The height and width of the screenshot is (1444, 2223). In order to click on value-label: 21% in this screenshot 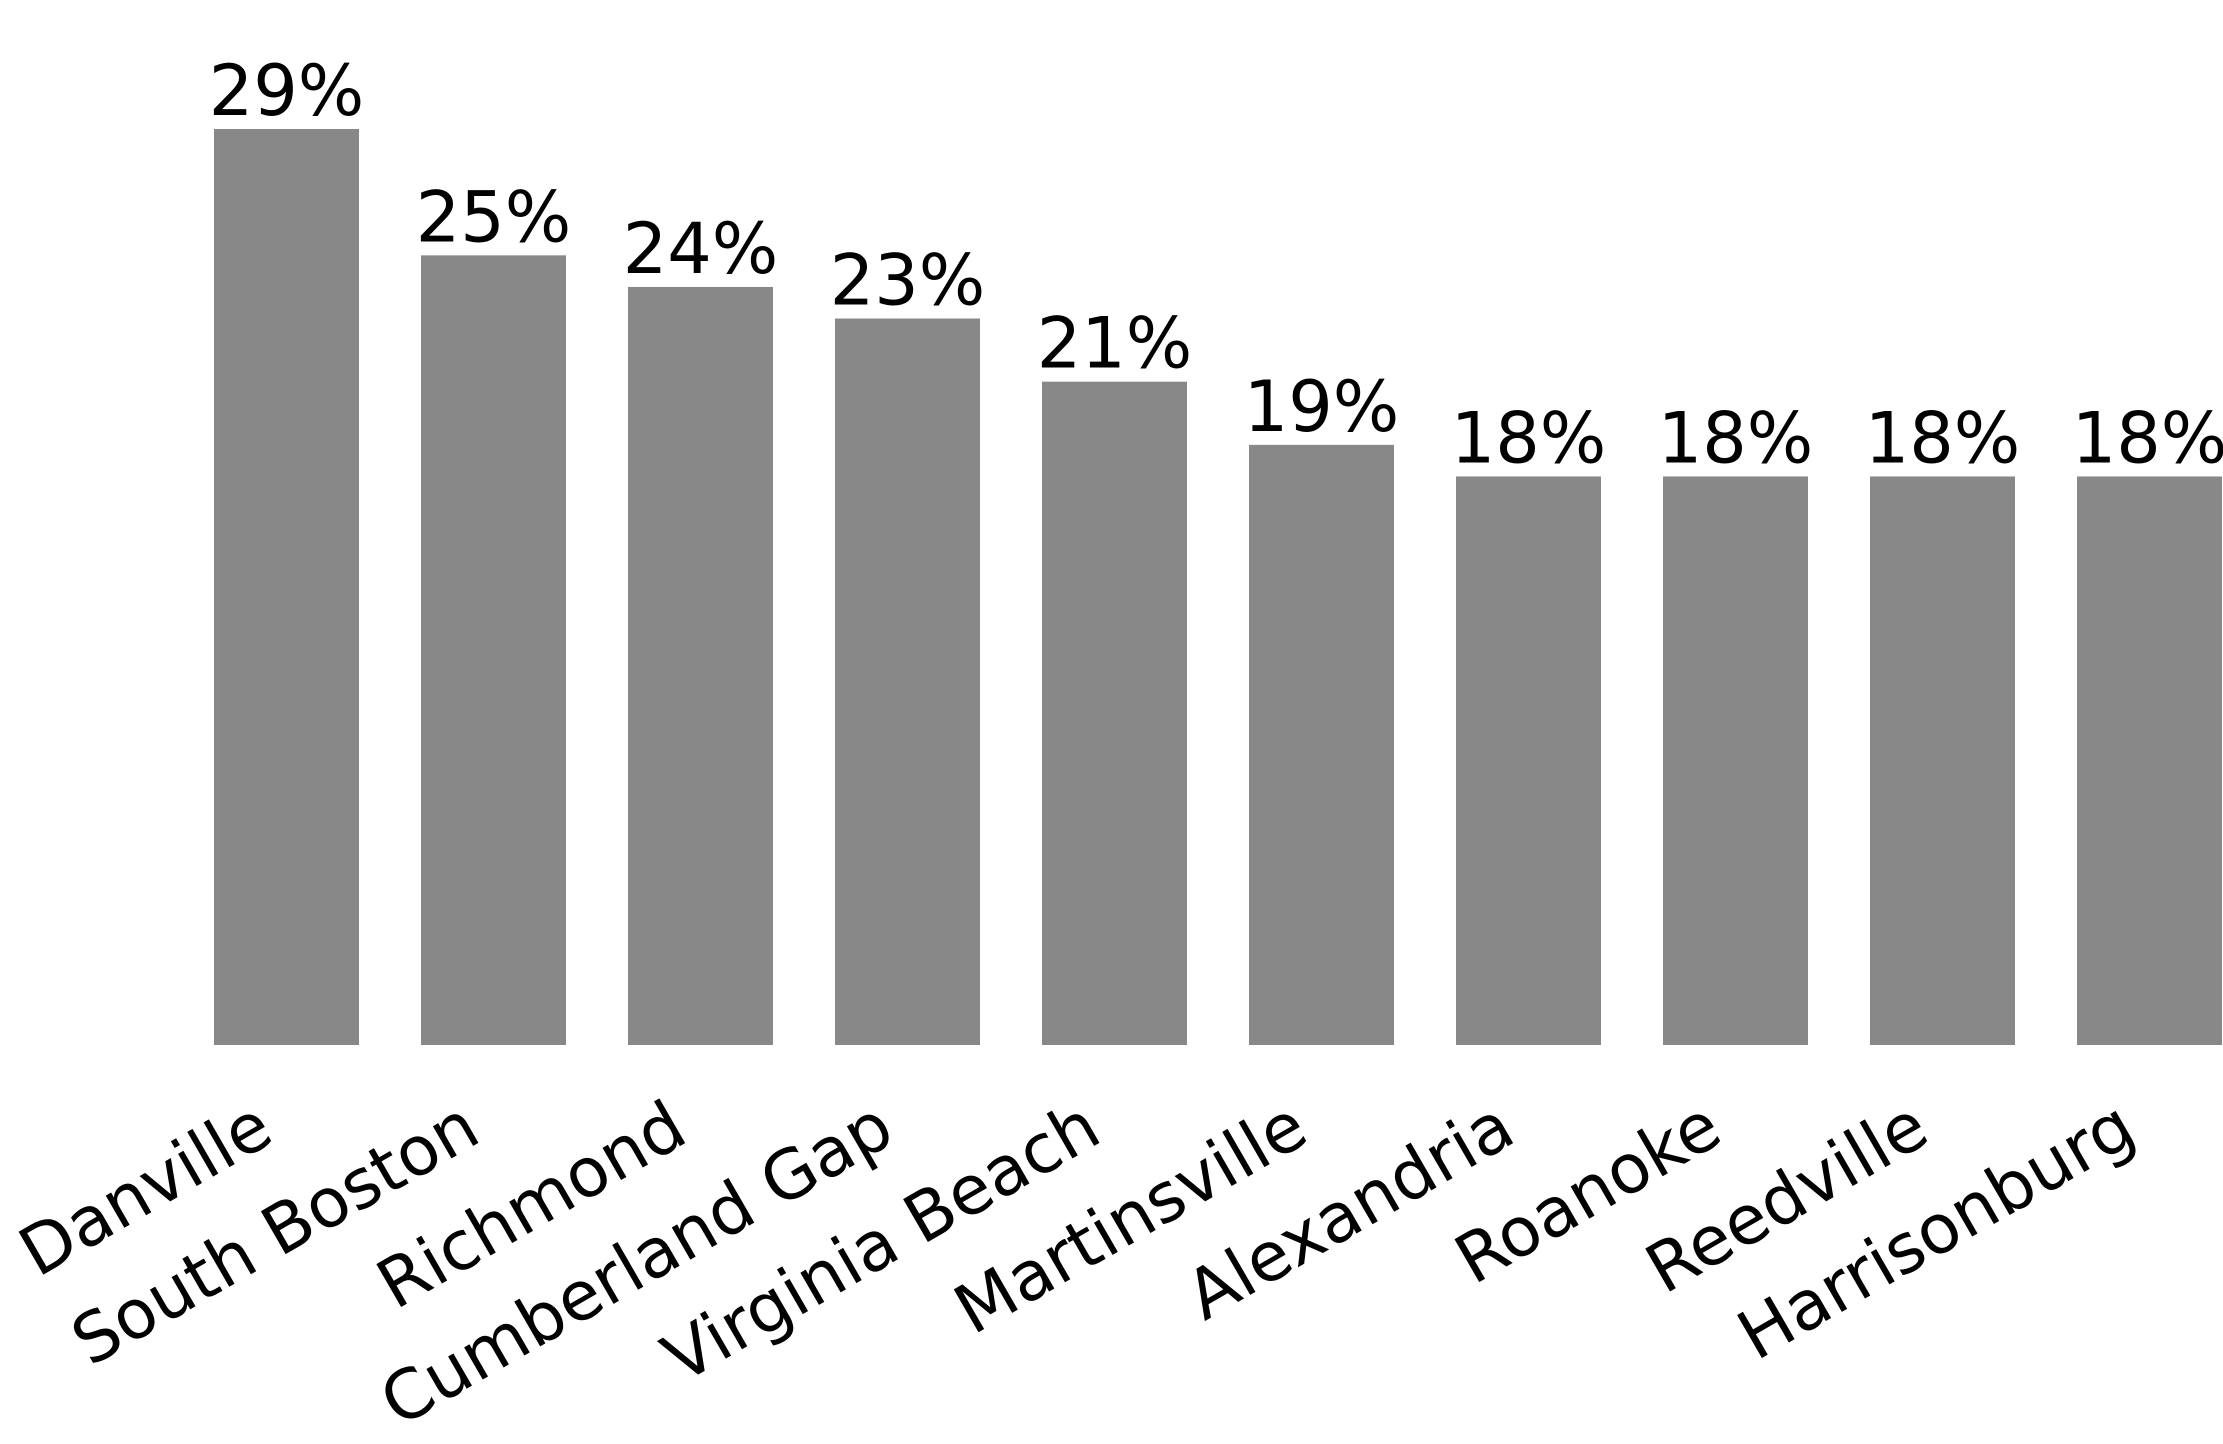, I will do `click(1115, 344)`.